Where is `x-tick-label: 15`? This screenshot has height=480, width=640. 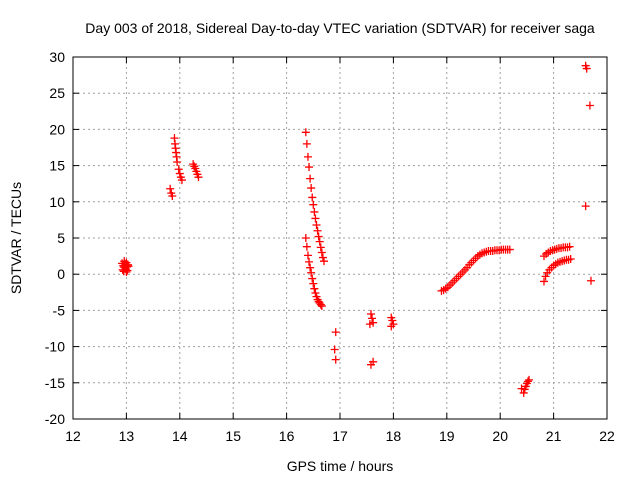 x-tick-label: 15 is located at coordinates (233, 436).